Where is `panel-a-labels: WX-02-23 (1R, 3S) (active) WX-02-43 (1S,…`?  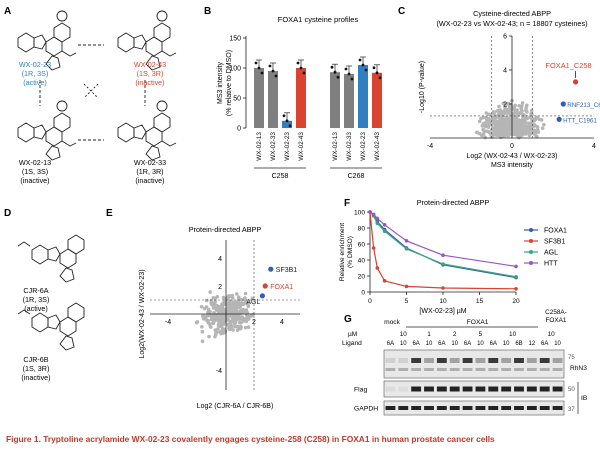
panel-a-labels: WX-02-23 (1R, 3S) (active) WX-02-43 (1S,… is located at coordinates (92, 122).